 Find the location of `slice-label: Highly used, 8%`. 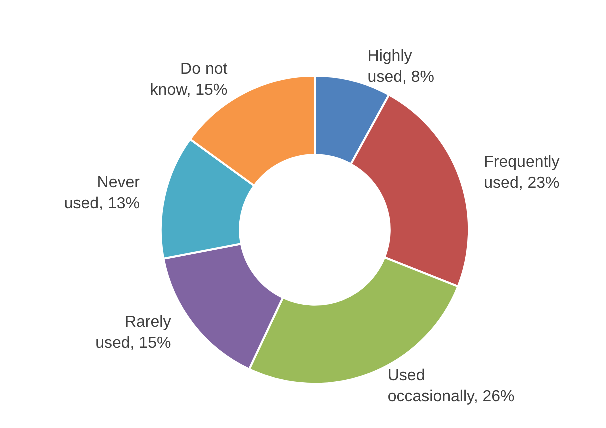

slice-label: Highly used, 8% is located at coordinates (401, 67).